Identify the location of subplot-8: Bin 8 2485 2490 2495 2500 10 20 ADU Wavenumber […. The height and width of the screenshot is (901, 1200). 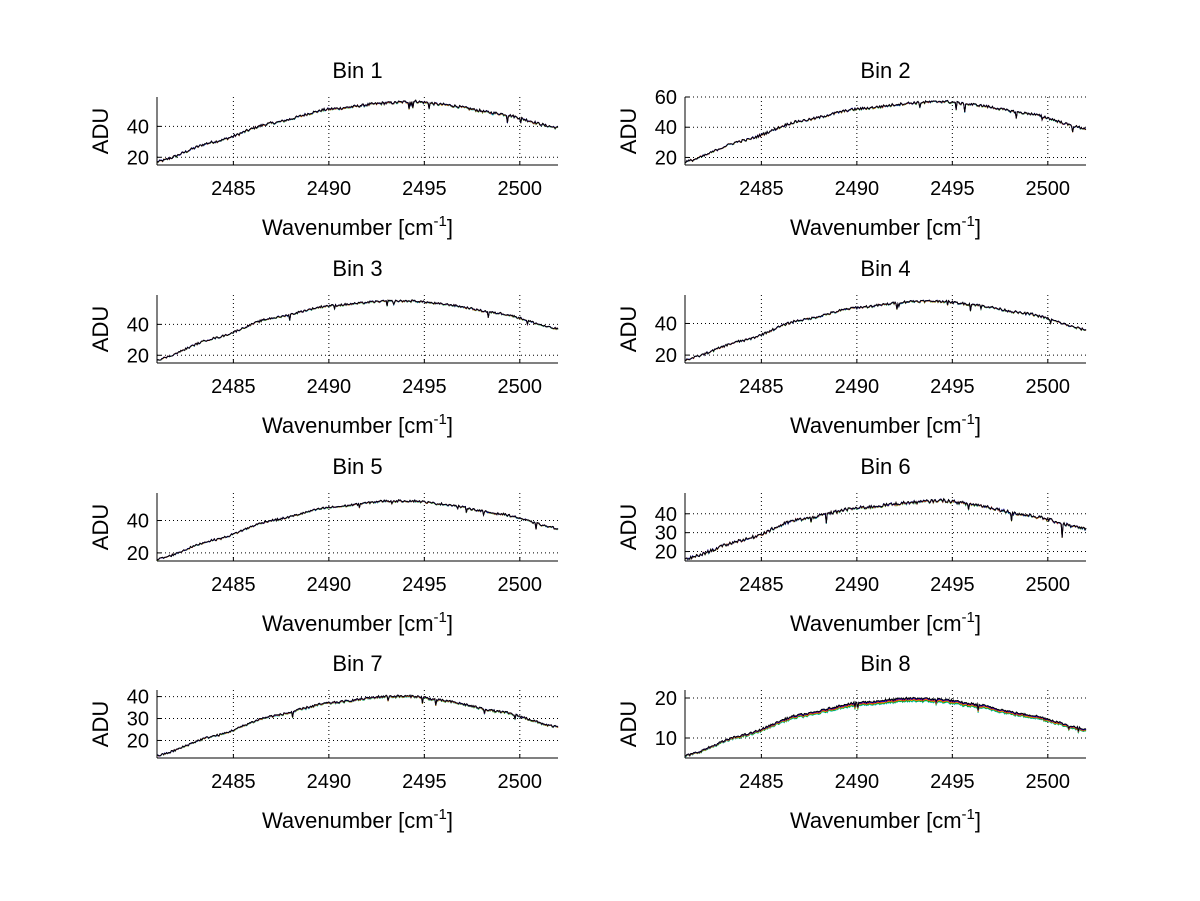
(851, 742).